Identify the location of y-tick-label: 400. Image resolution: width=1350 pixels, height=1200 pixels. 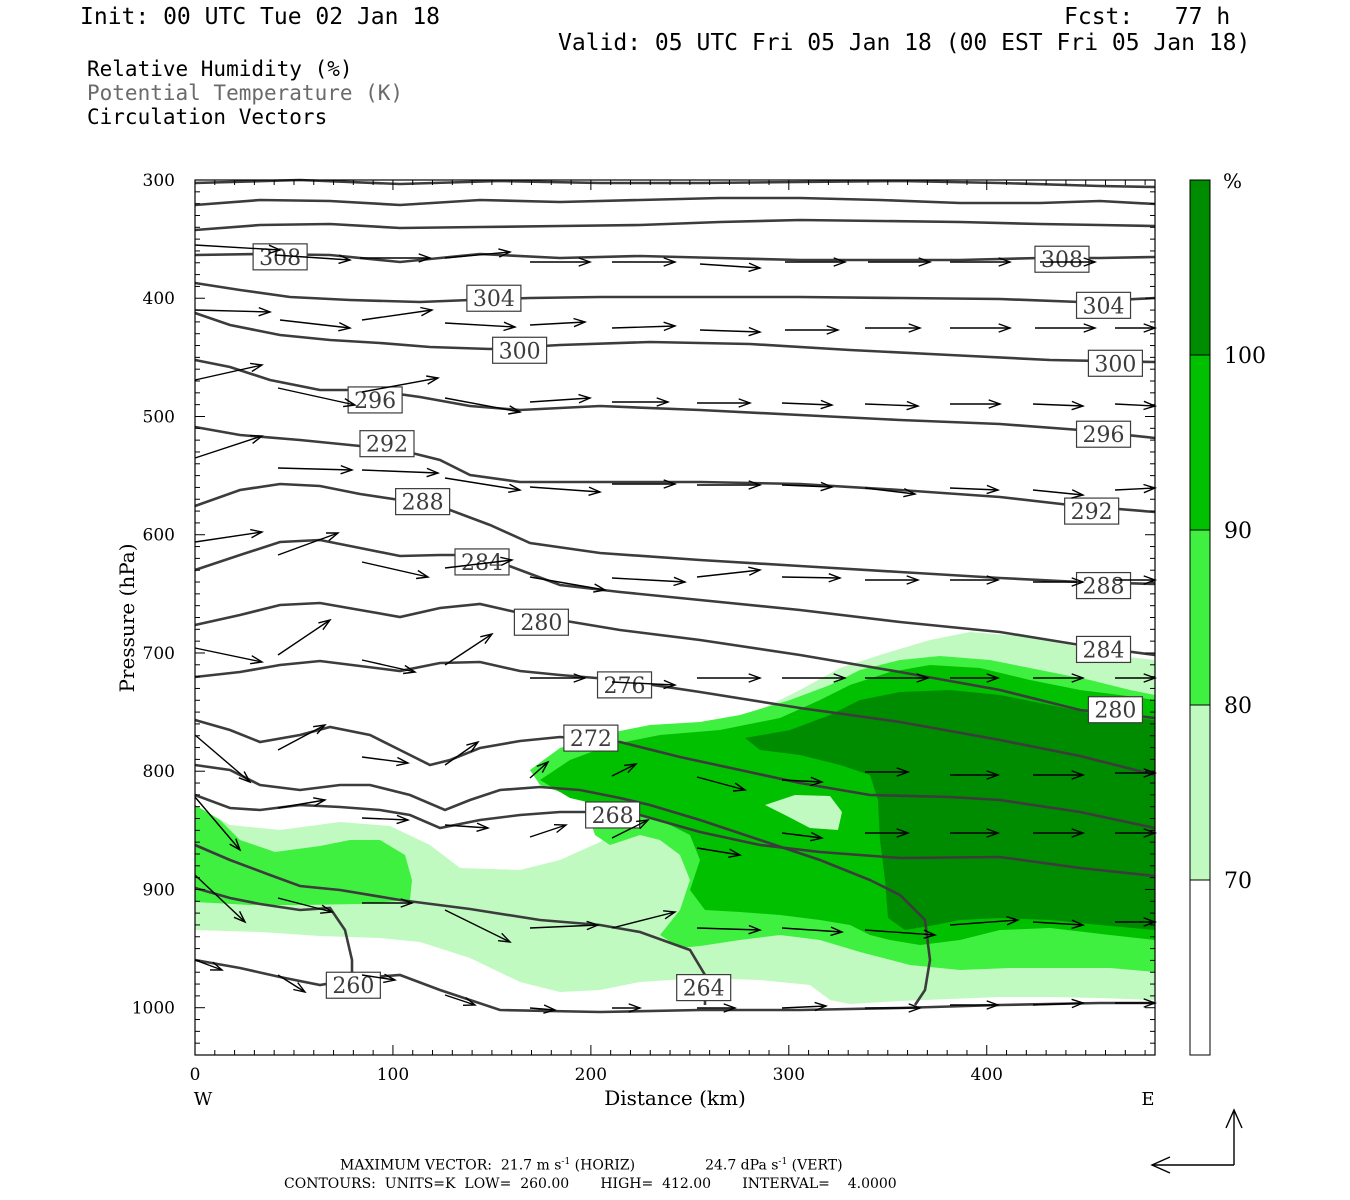
(159, 299).